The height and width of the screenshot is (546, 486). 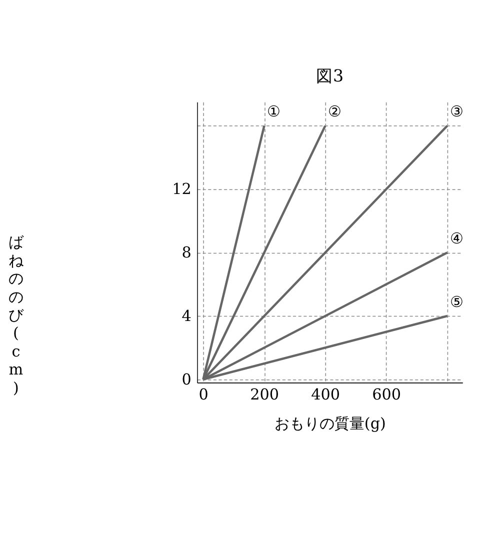 What do you see at coordinates (265, 395) in the screenshot?
I see `x-tick-label: 200` at bounding box center [265, 395].